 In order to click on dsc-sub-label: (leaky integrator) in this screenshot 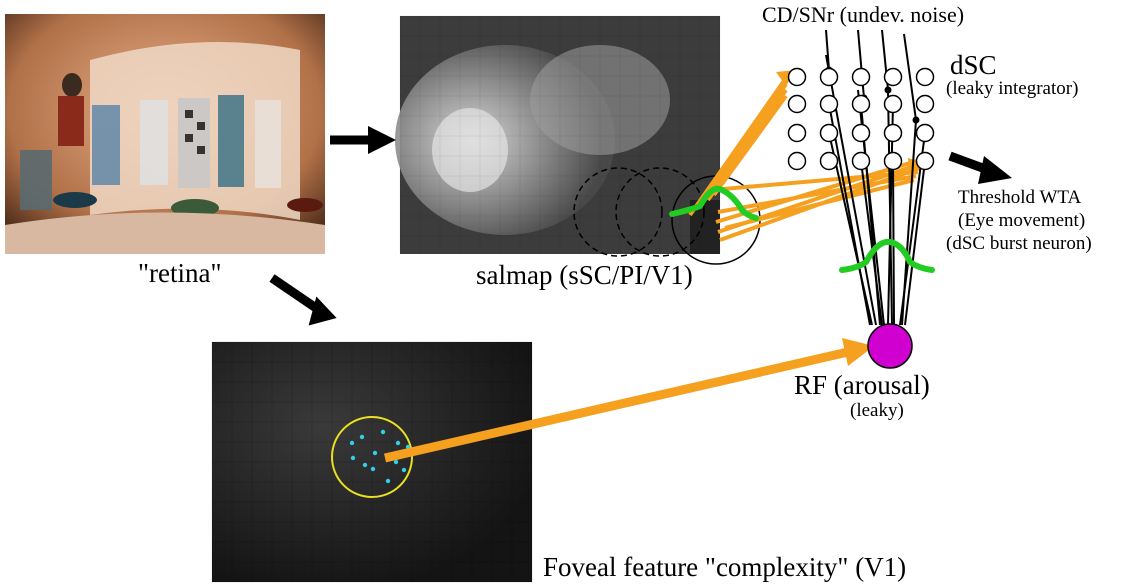, I will do `click(1012, 88)`.